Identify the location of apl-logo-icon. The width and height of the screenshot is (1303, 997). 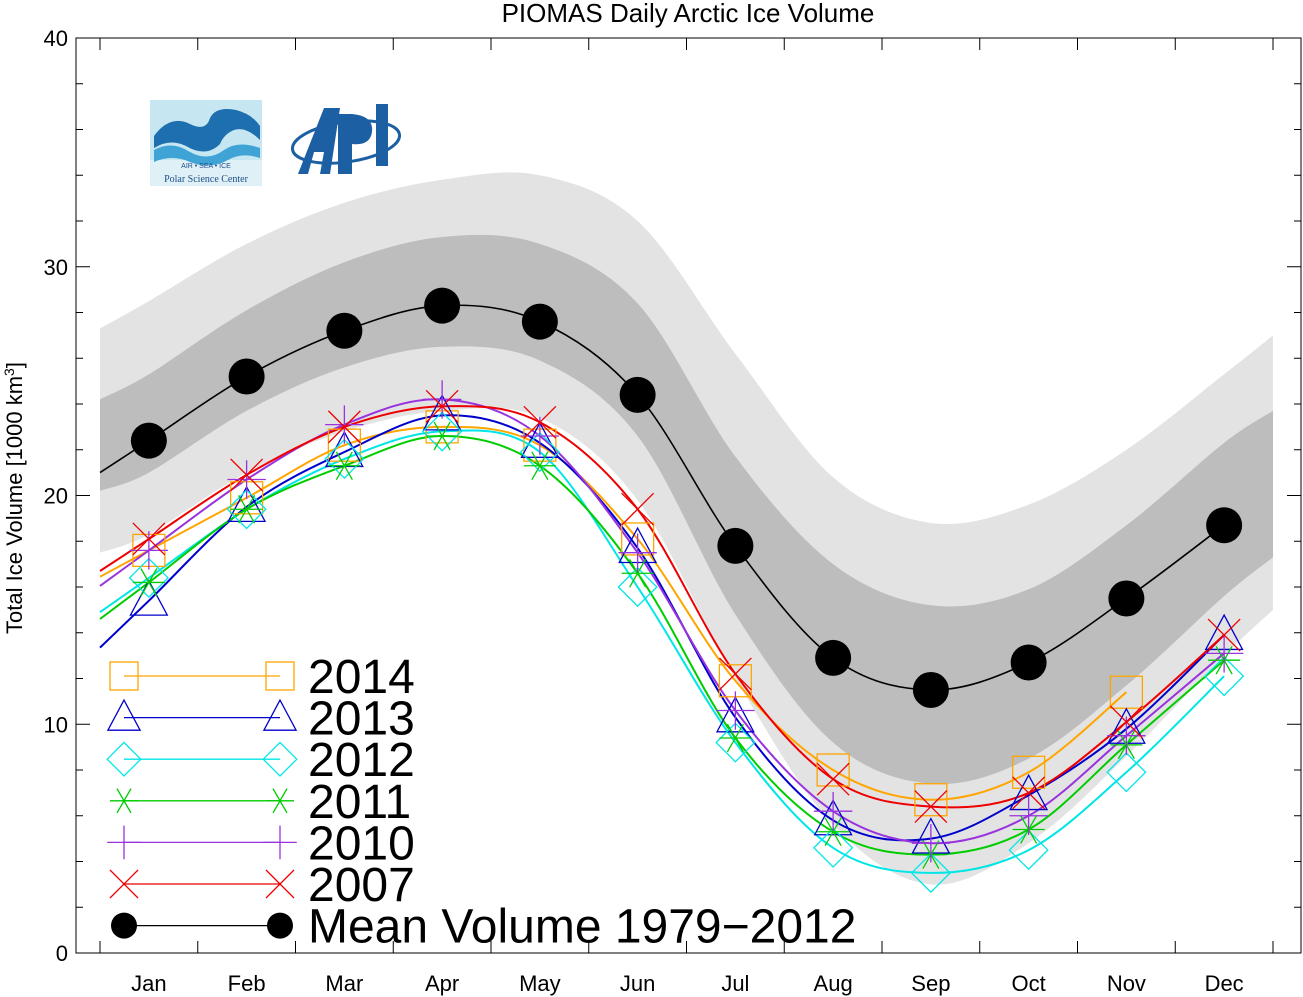
(346, 139).